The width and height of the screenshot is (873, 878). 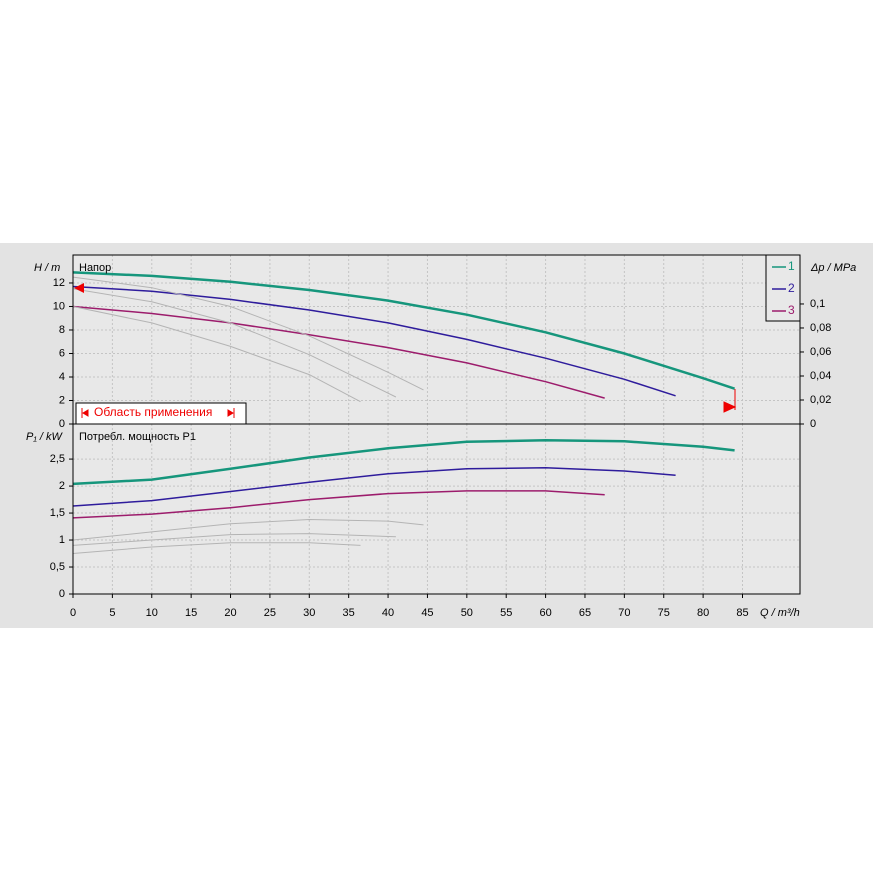 I want to click on x-tick-label: 85, so click(x=742, y=613).